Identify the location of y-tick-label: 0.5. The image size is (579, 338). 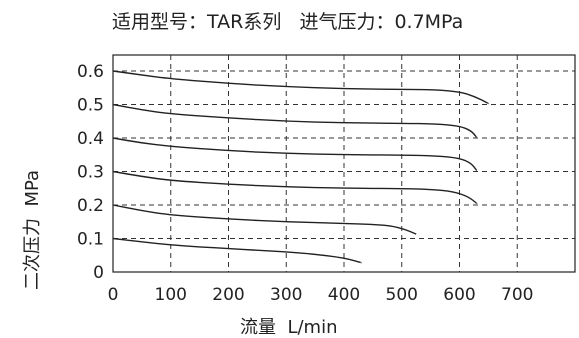
(90, 106).